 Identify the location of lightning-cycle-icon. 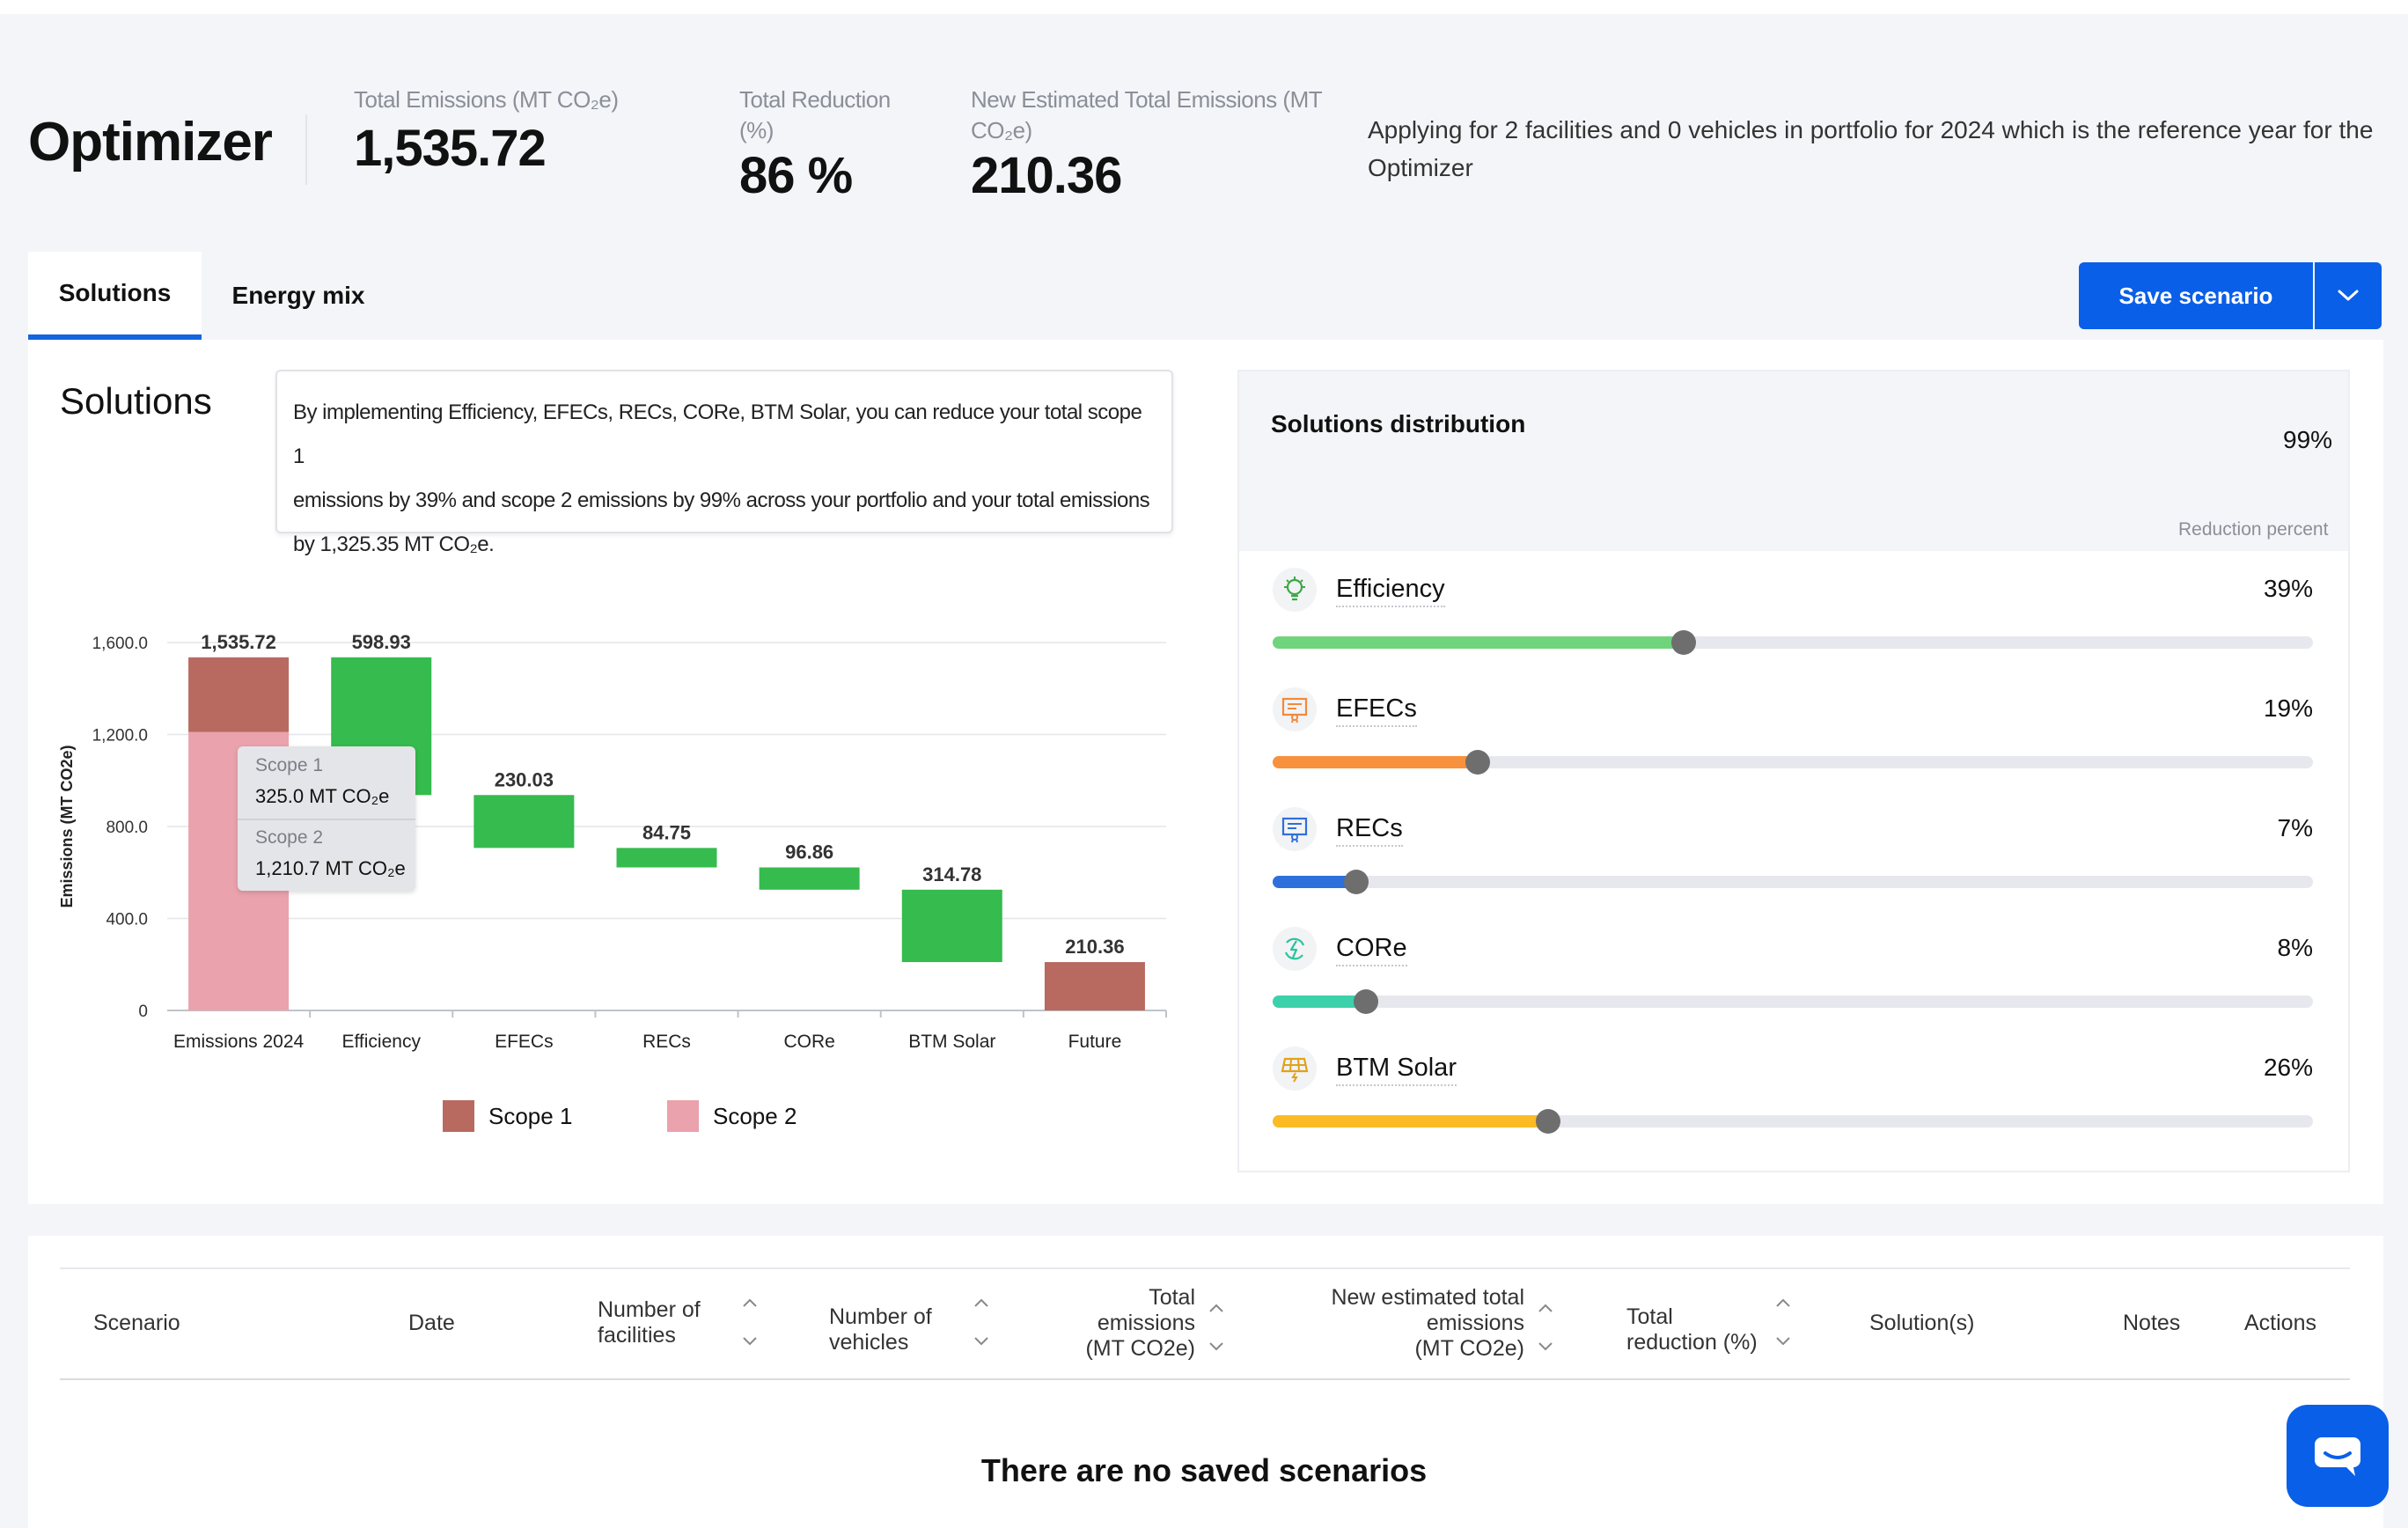
(1295, 949).